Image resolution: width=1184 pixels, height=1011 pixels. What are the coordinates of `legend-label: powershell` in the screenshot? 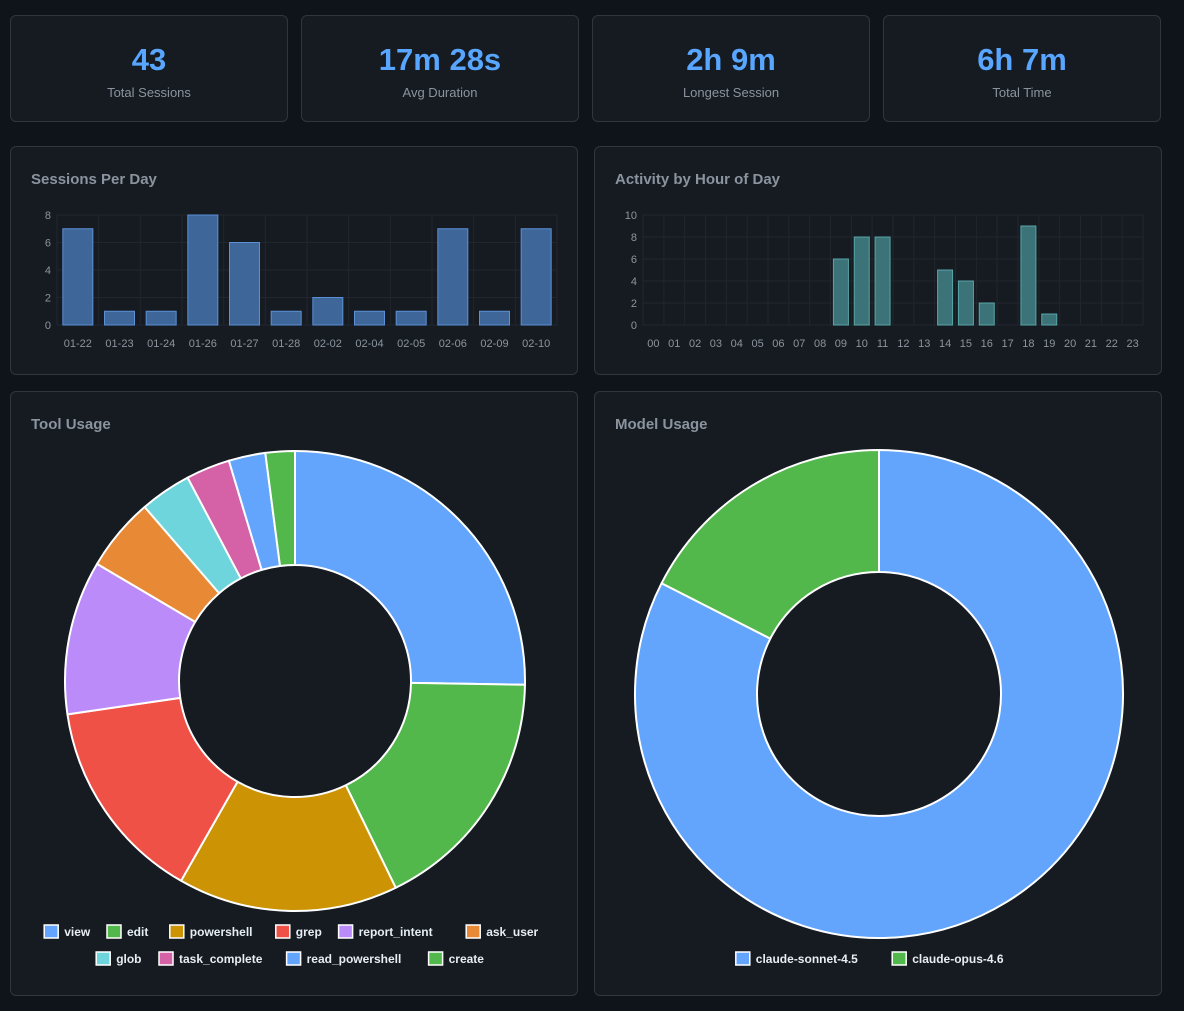 It's located at (221, 932).